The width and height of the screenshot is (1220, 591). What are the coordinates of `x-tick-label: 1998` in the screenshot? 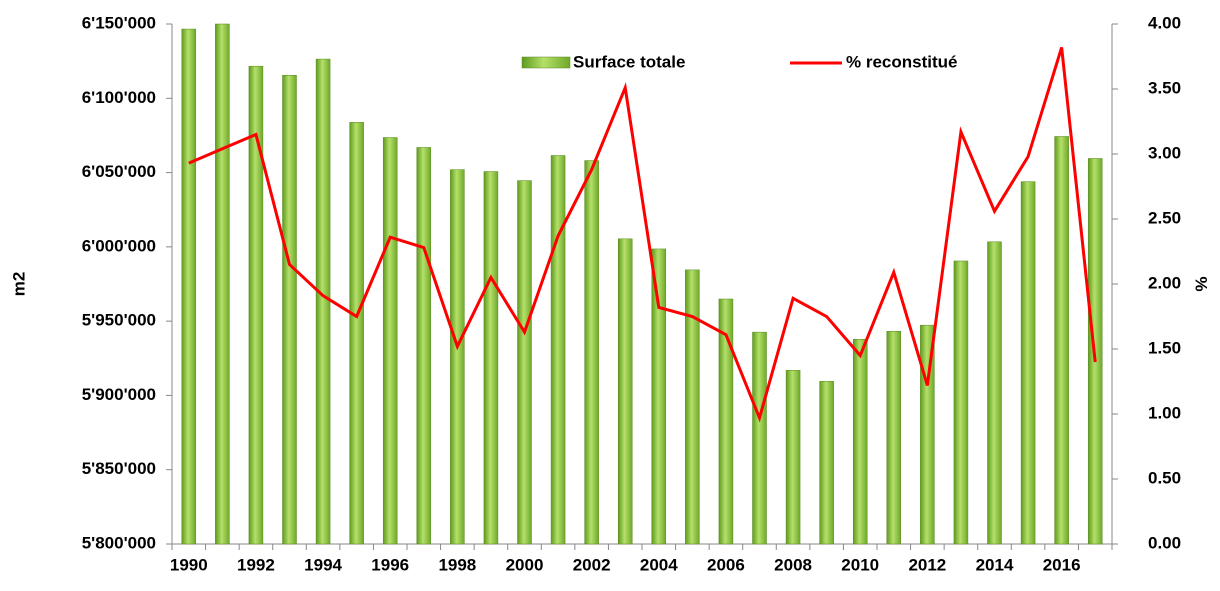 It's located at (457, 564).